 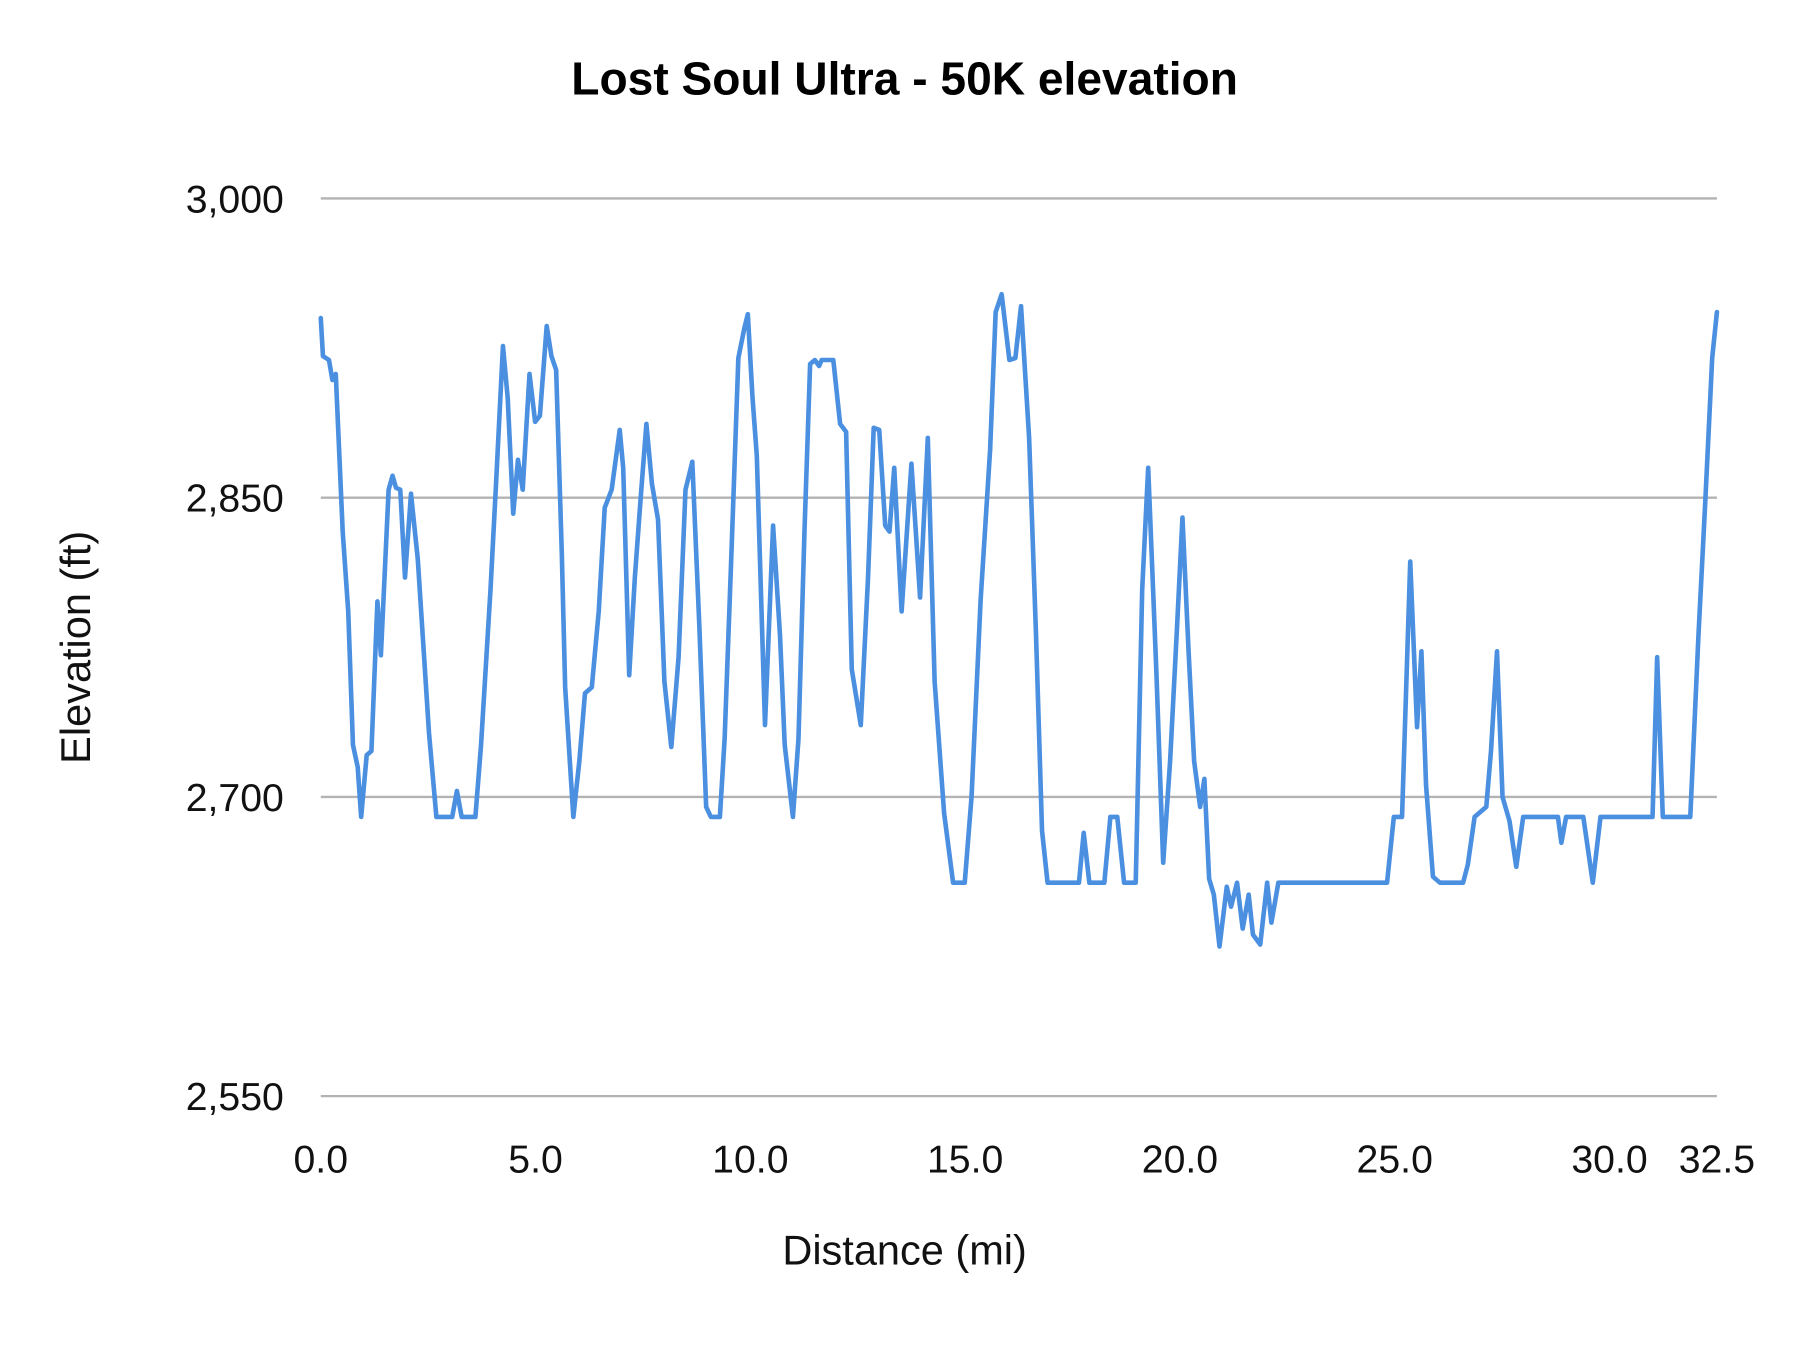 What do you see at coordinates (1025, 1159) in the screenshot?
I see `x-axis-ticks: 0.0 5.0 10.0 15.0 20.0 25.0 30.0 32.5` at bounding box center [1025, 1159].